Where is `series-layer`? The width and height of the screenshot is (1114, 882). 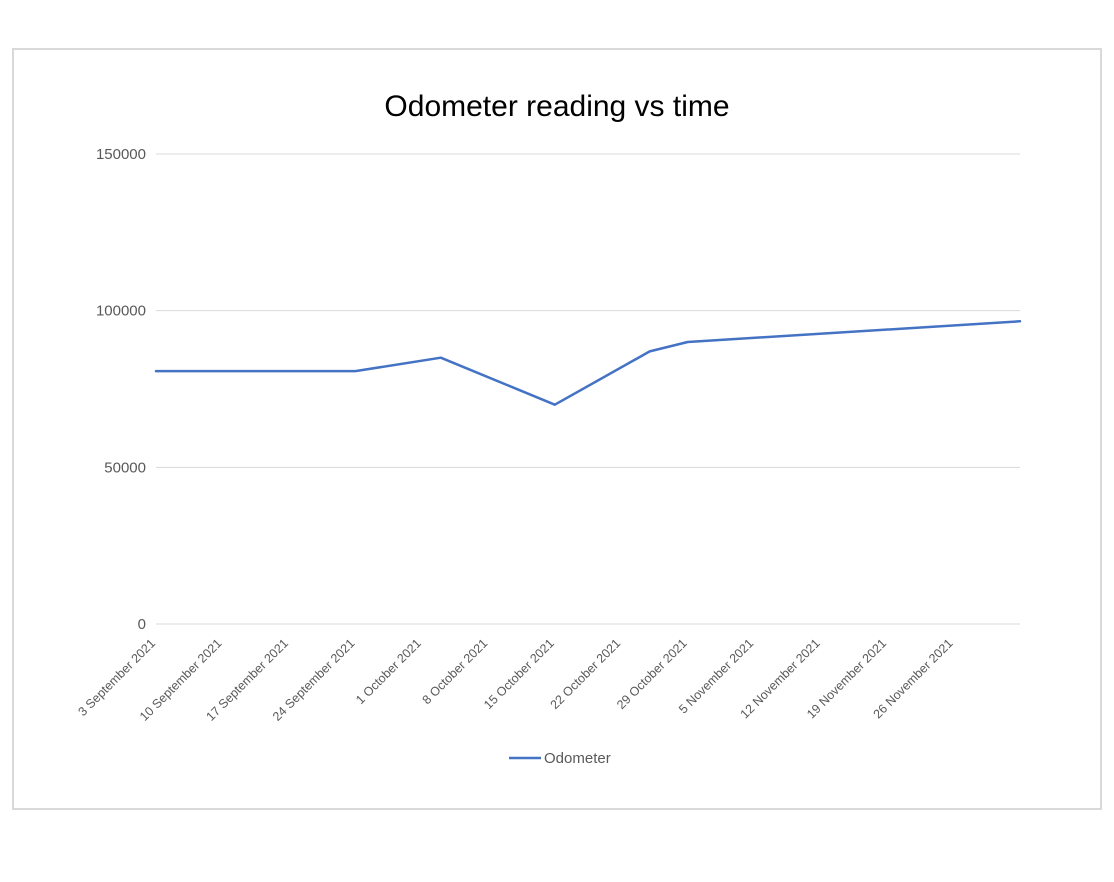
series-layer is located at coordinates (588, 363).